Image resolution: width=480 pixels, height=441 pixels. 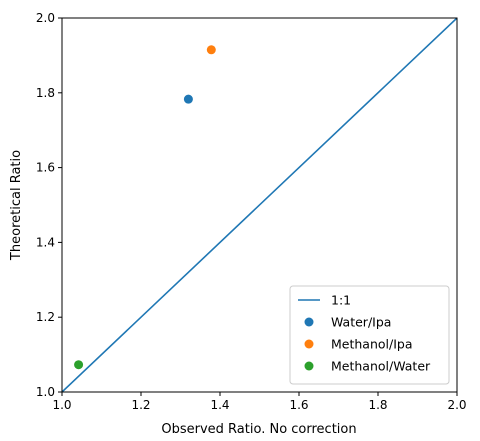 I want to click on legend-box, so click(x=369, y=335).